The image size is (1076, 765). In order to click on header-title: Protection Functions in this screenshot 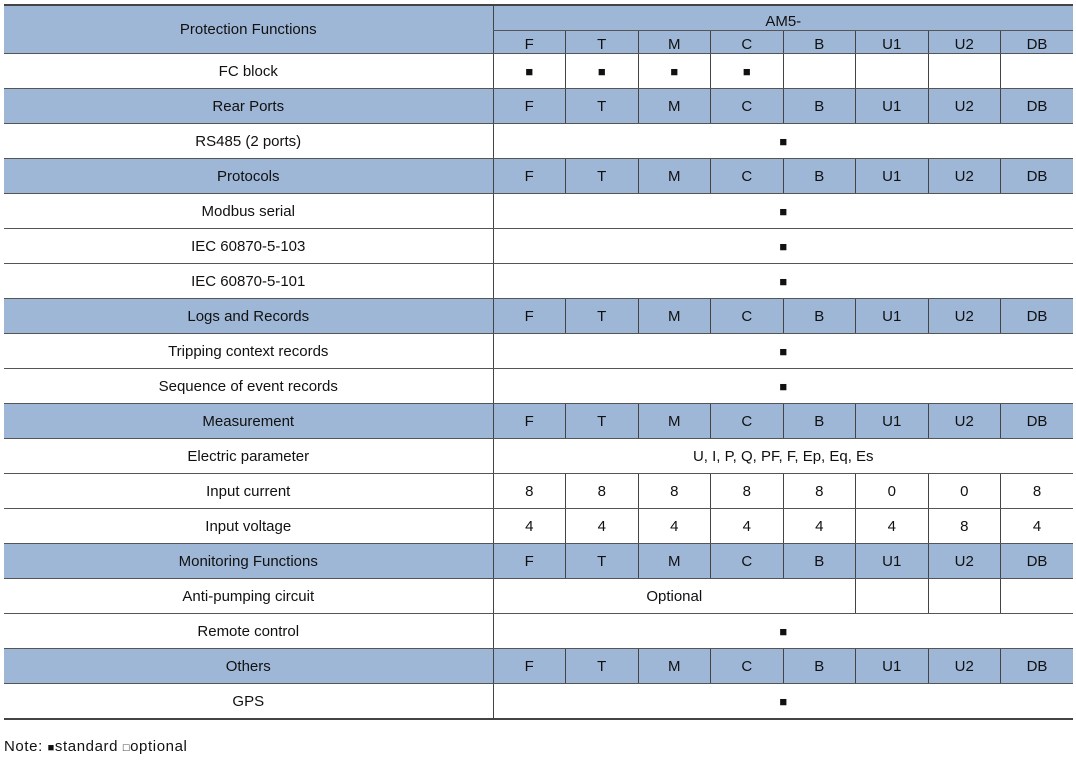, I will do `click(248, 29)`.